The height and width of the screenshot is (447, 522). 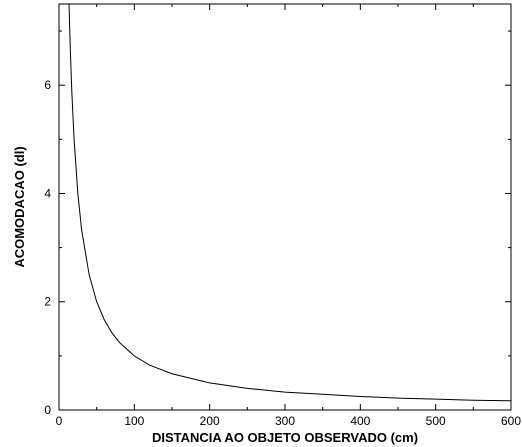 I want to click on x-tick-label: 0, so click(x=59, y=421).